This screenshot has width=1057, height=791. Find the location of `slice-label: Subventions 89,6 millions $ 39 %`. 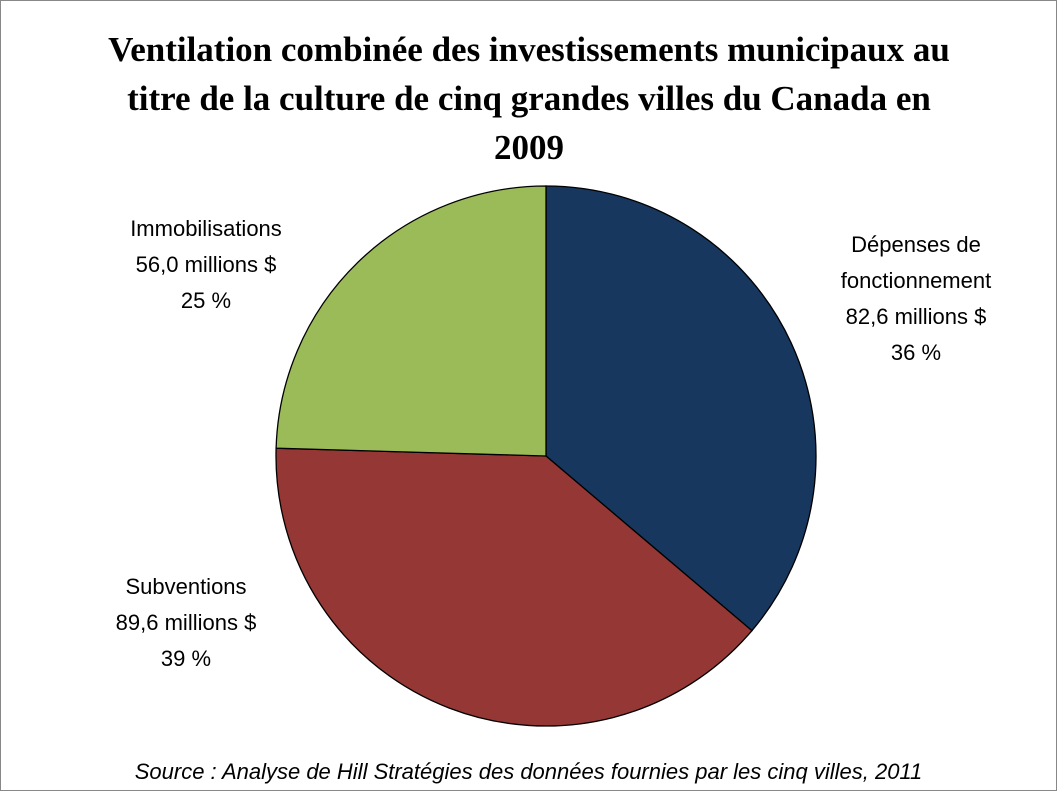

slice-label: Subventions 89,6 millions $ 39 % is located at coordinates (186, 623).